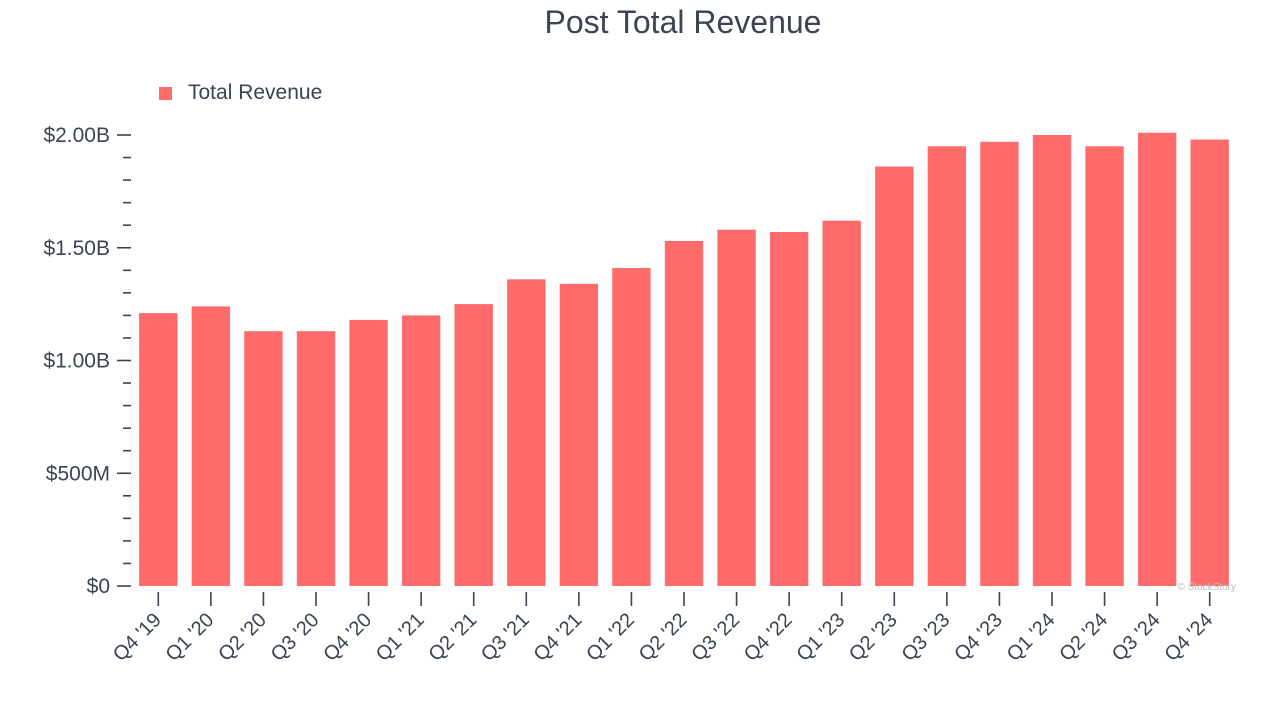 The image size is (1280, 725). I want to click on x-tick-label: Q4 '21, so click(558, 637).